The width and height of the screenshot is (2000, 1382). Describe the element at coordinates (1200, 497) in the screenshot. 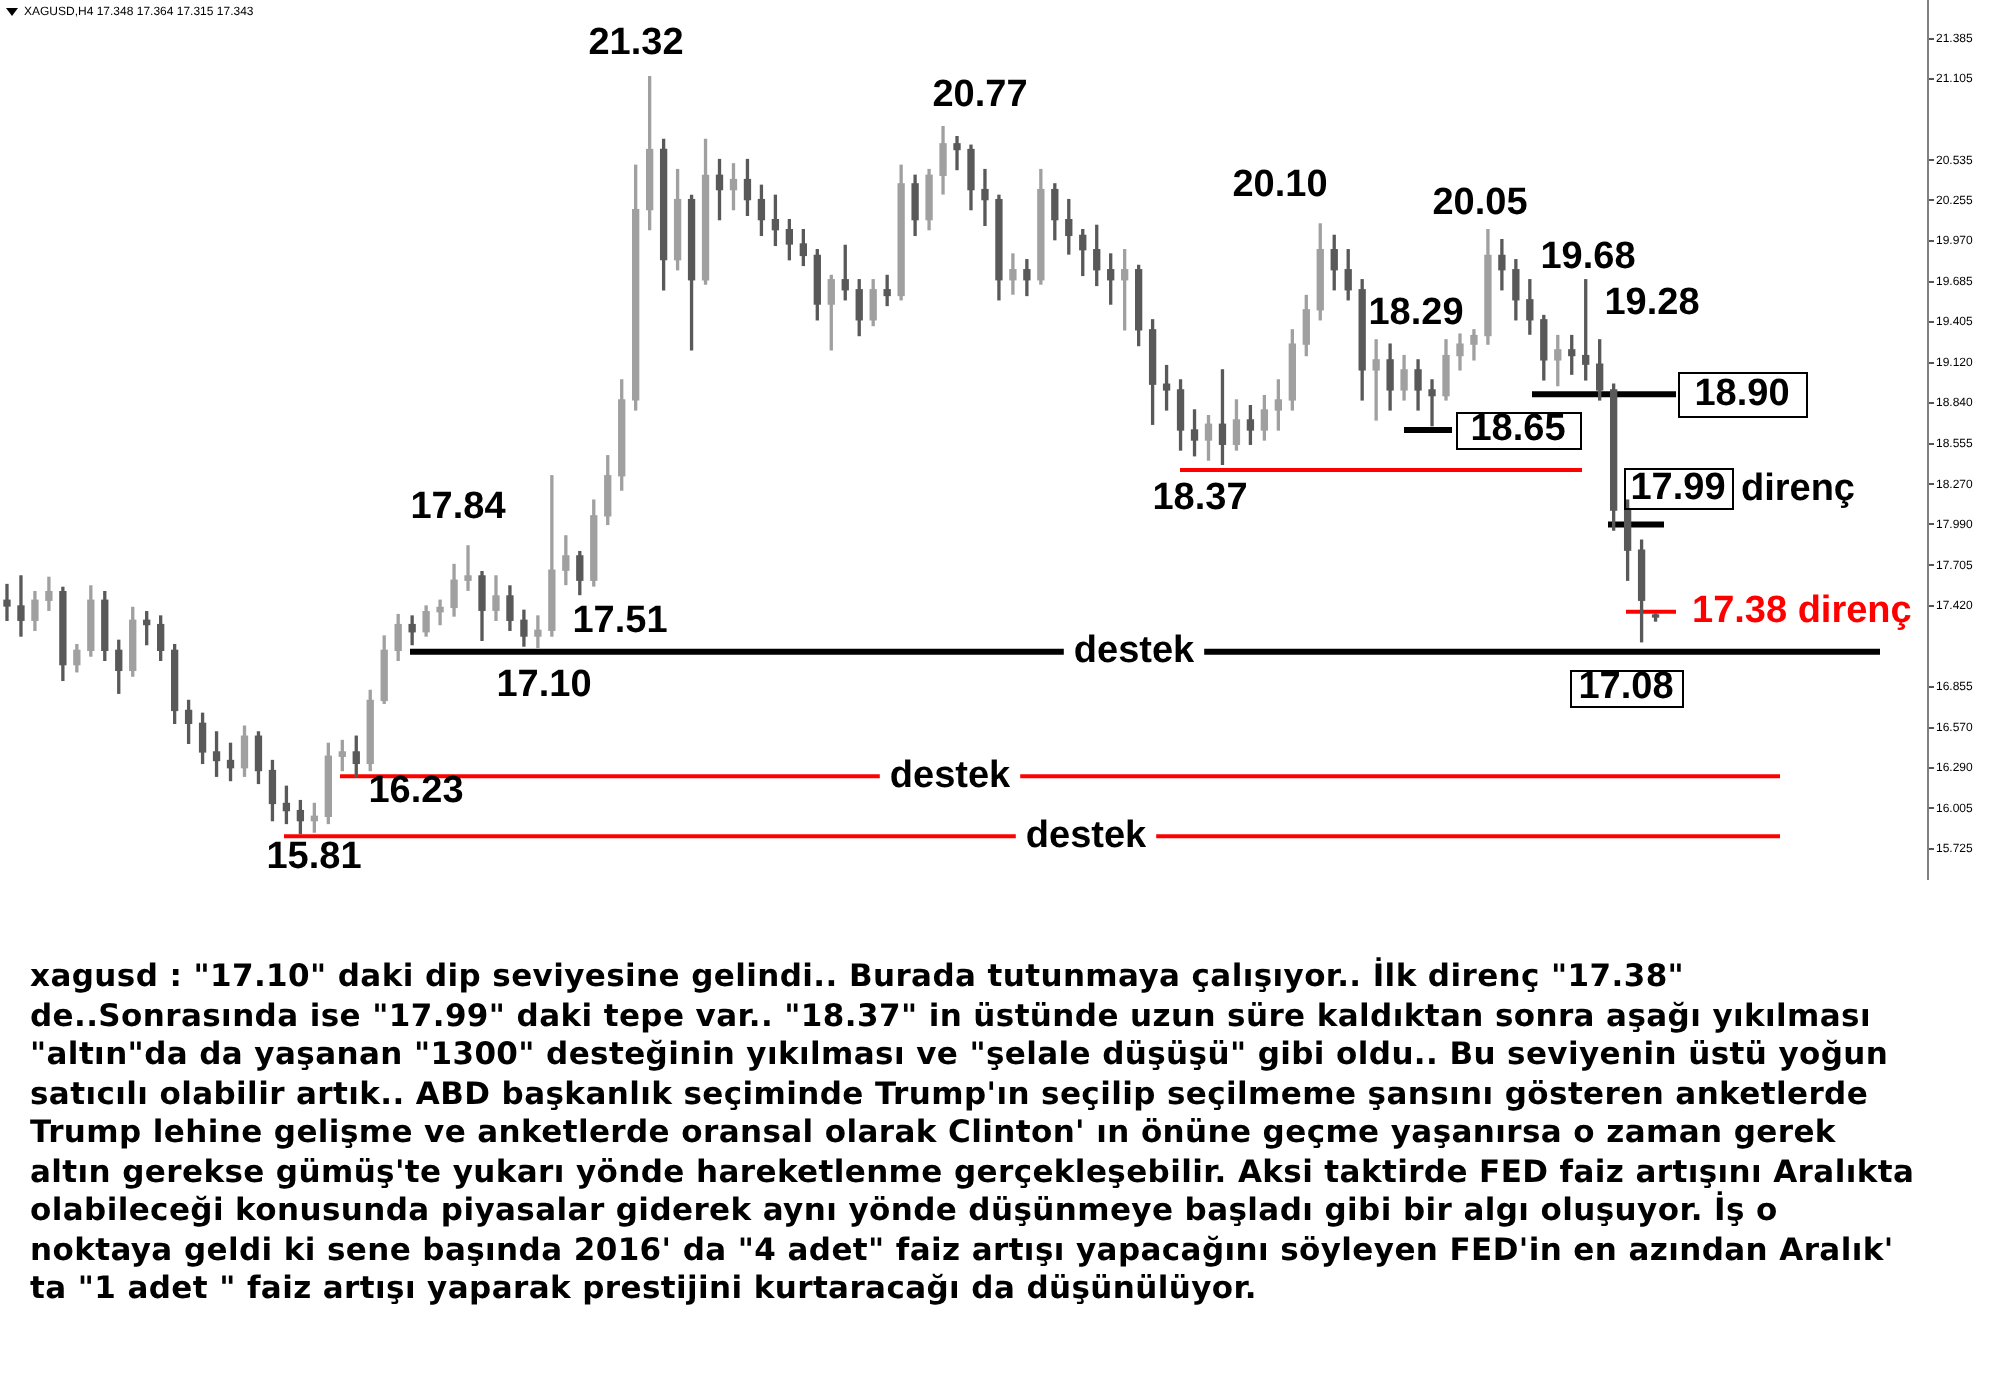

I see `ref-line-label: 18.37` at that location.